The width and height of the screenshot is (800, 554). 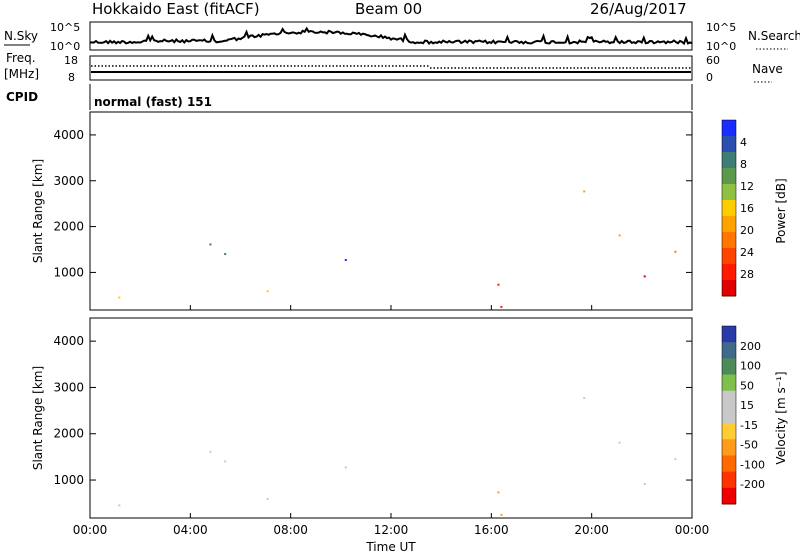 What do you see at coordinates (391, 36) in the screenshot?
I see `nsky-series` at bounding box center [391, 36].